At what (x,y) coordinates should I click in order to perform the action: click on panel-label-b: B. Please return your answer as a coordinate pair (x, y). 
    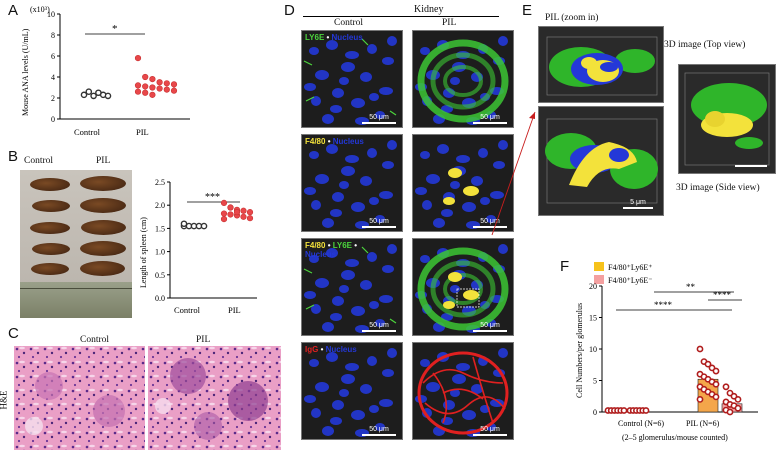
    Looking at the image, I should click on (13, 156).